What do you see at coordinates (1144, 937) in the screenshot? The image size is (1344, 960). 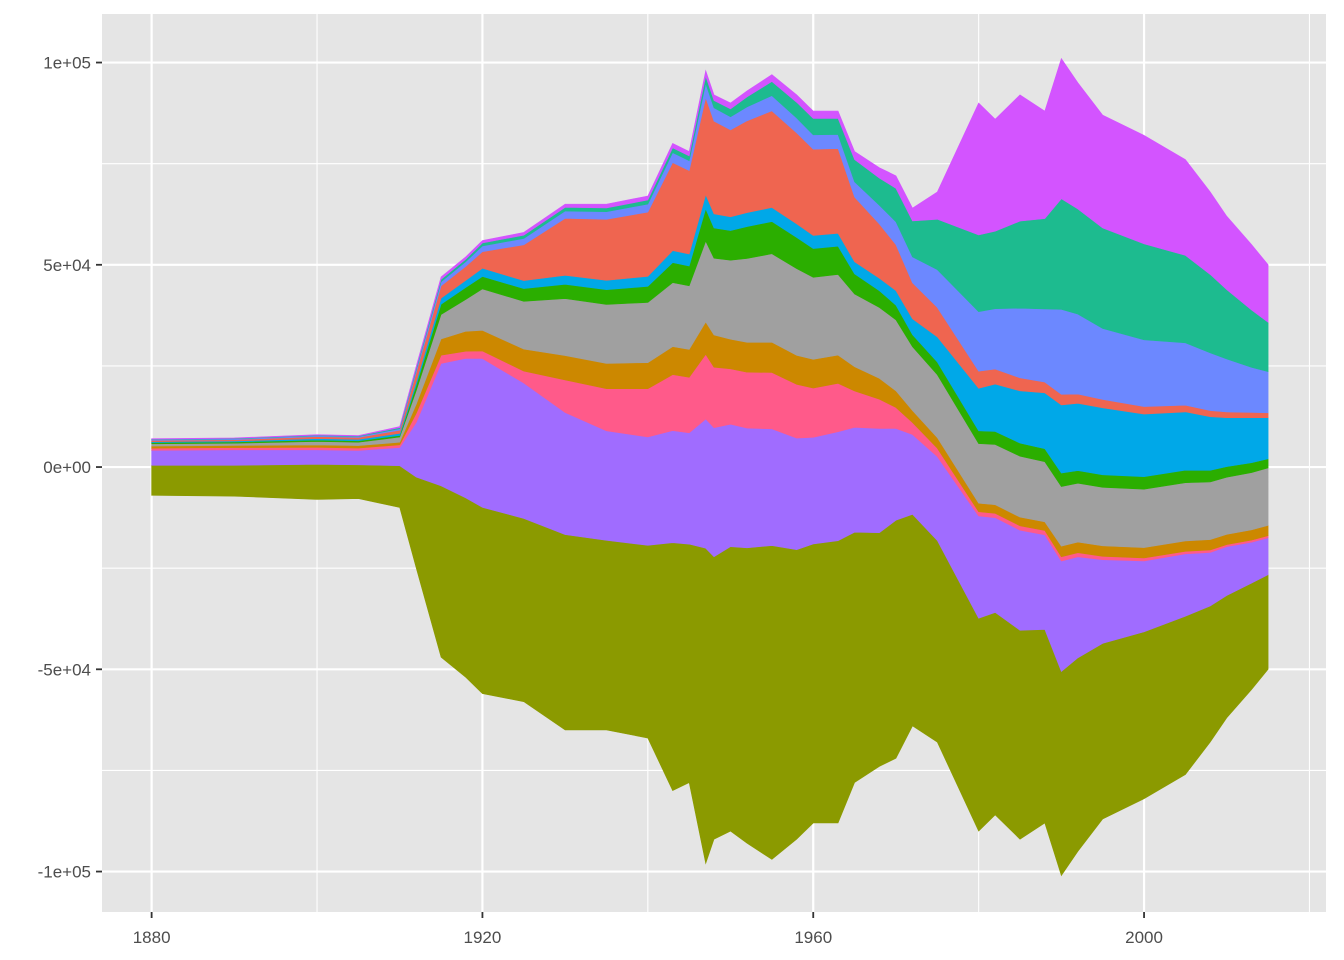 I see `x-tick-label: 2000` at bounding box center [1144, 937].